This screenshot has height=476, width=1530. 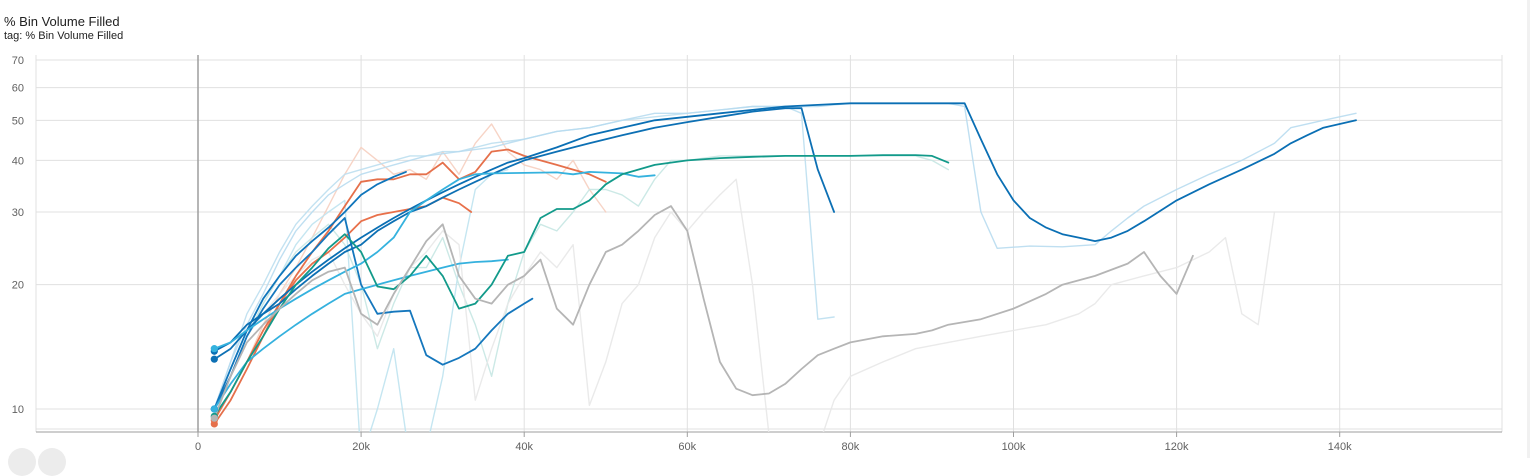 What do you see at coordinates (22, 462) in the screenshot?
I see `fit-domain-button` at bounding box center [22, 462].